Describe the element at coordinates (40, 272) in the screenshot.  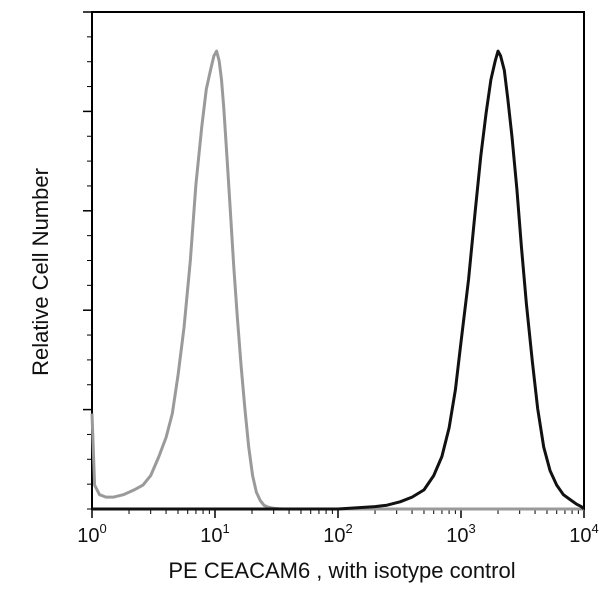
I see `y-axis-title: Relative Cell Number` at that location.